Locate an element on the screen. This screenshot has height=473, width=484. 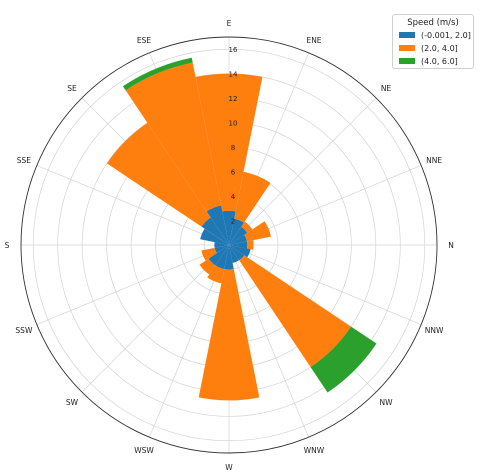
direction-label-n: N is located at coordinates (451, 245).